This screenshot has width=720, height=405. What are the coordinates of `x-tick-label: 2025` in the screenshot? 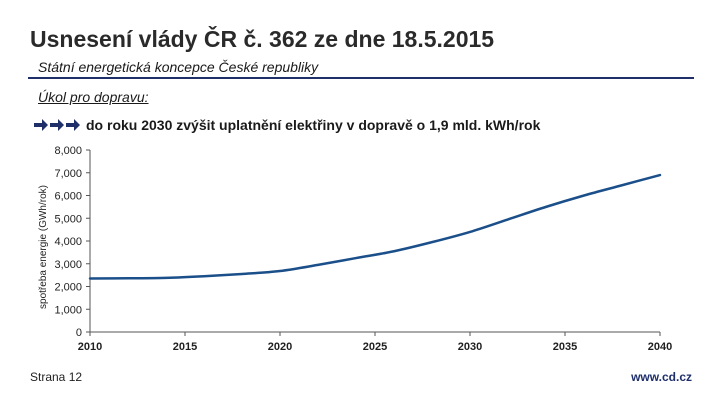 It's located at (375, 347).